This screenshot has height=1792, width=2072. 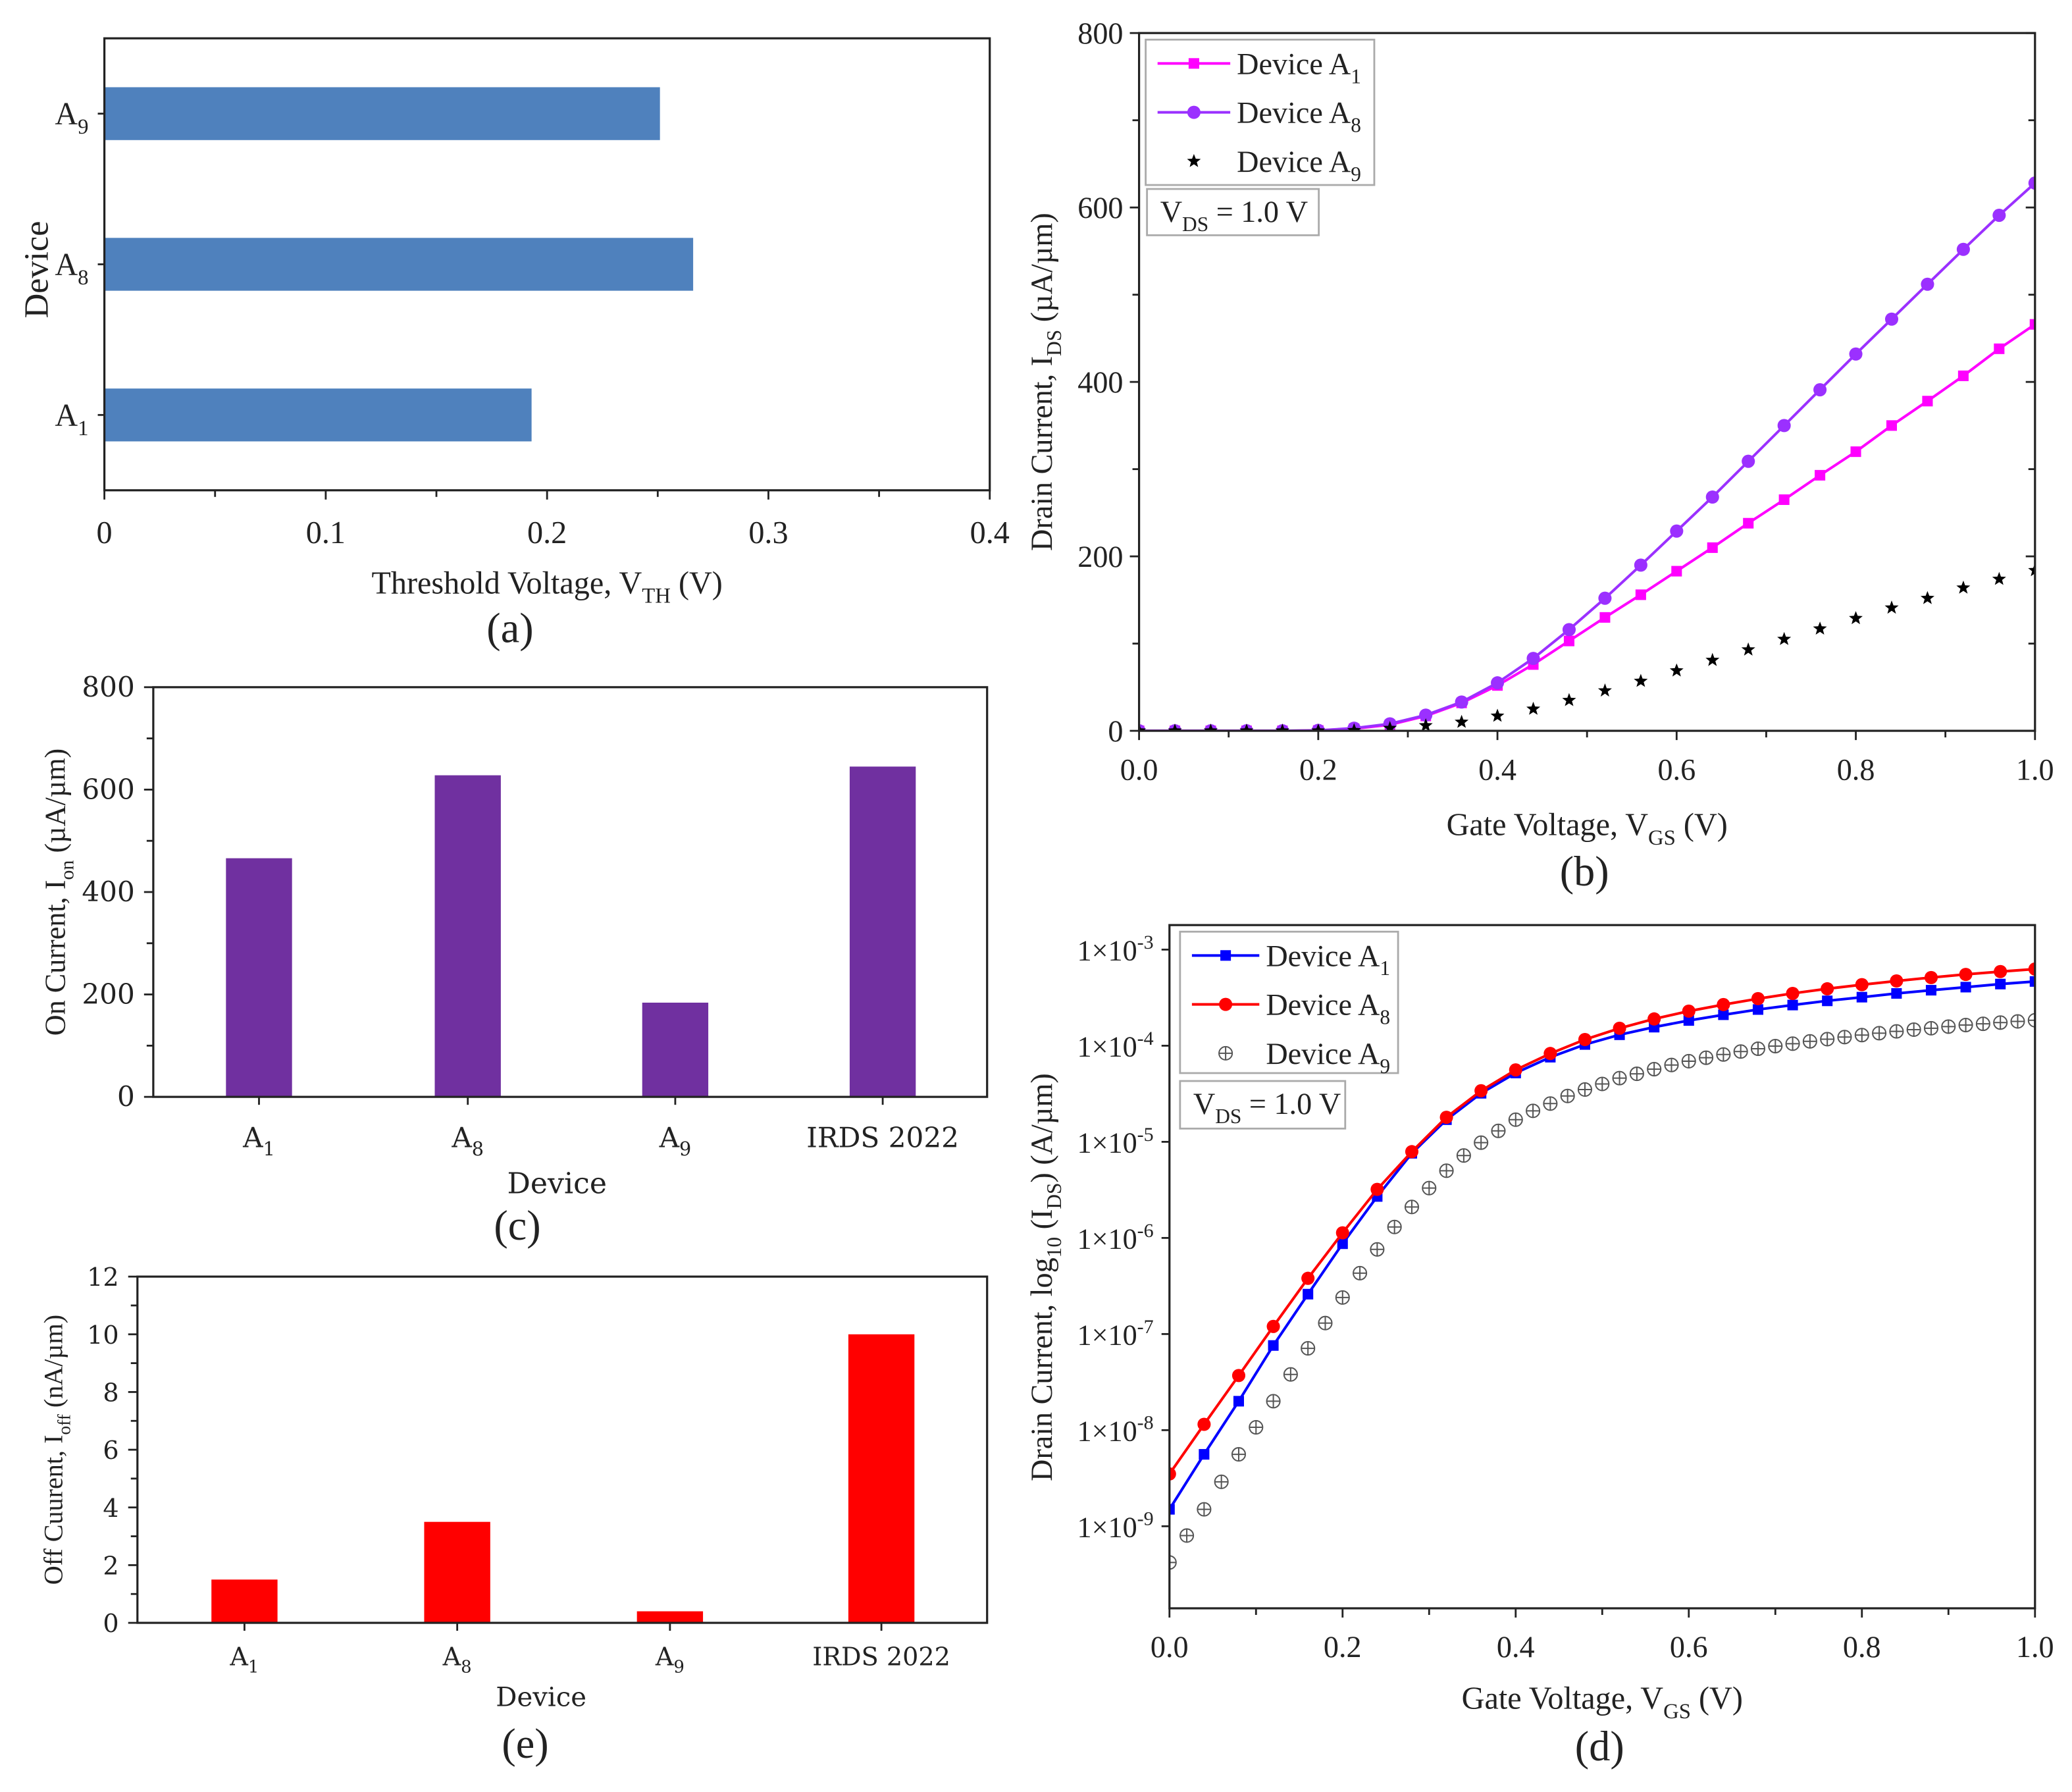 I want to click on x-tick-label: IRDS 2022, so click(x=881, y=1657).